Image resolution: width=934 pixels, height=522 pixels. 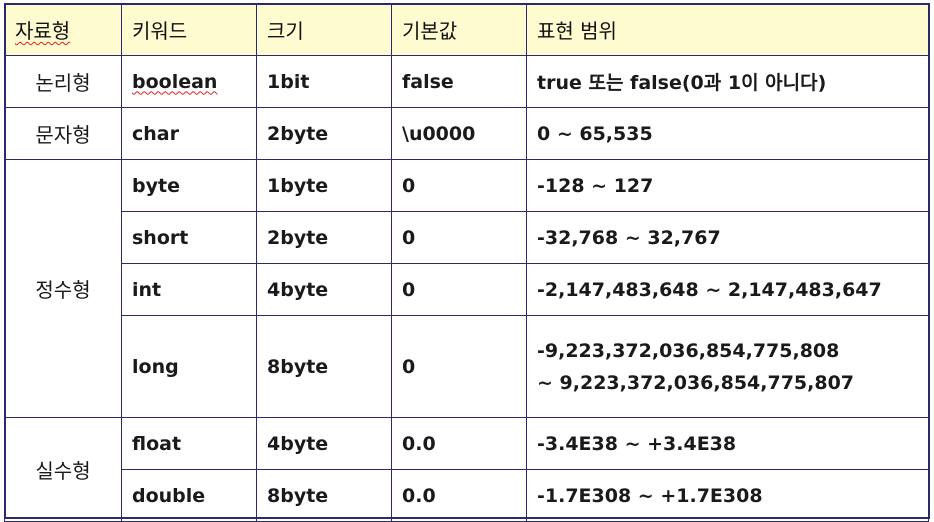 What do you see at coordinates (727, 29) in the screenshot?
I see `header-range: 표현 범위` at bounding box center [727, 29].